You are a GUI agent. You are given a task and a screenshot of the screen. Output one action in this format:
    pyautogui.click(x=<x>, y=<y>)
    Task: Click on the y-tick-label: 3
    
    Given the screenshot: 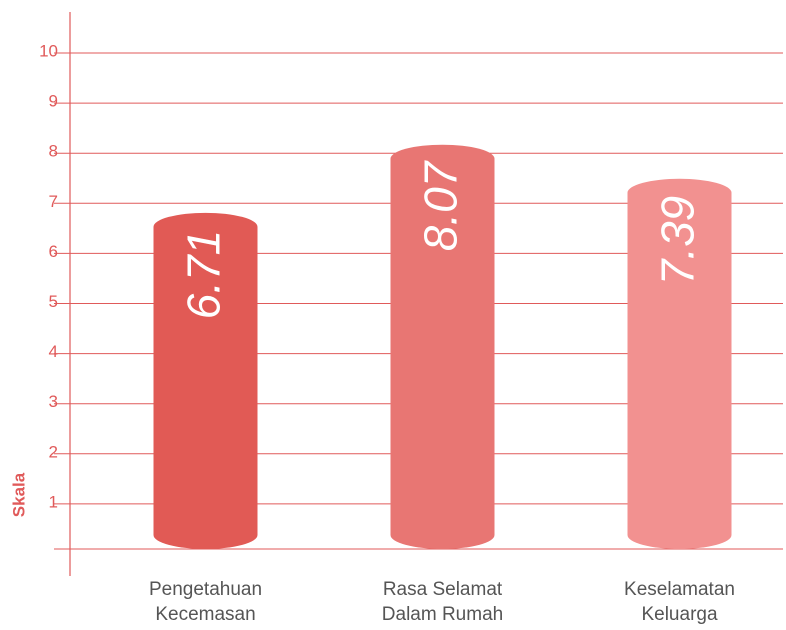 What is the action you would take?
    pyautogui.click(x=53, y=401)
    